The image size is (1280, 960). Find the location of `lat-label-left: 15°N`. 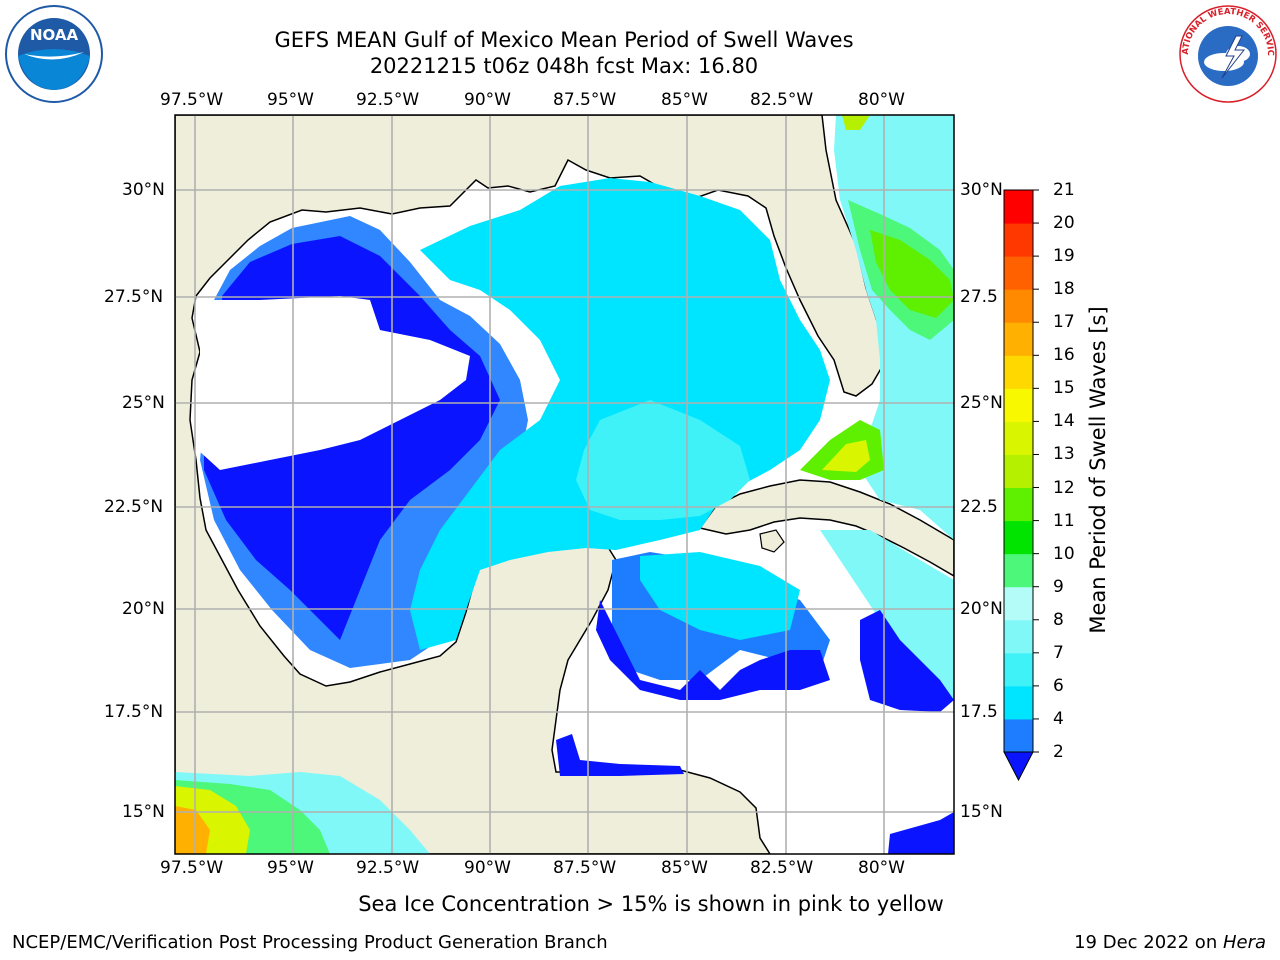

lat-label-left: 15°N is located at coordinates (143, 812).